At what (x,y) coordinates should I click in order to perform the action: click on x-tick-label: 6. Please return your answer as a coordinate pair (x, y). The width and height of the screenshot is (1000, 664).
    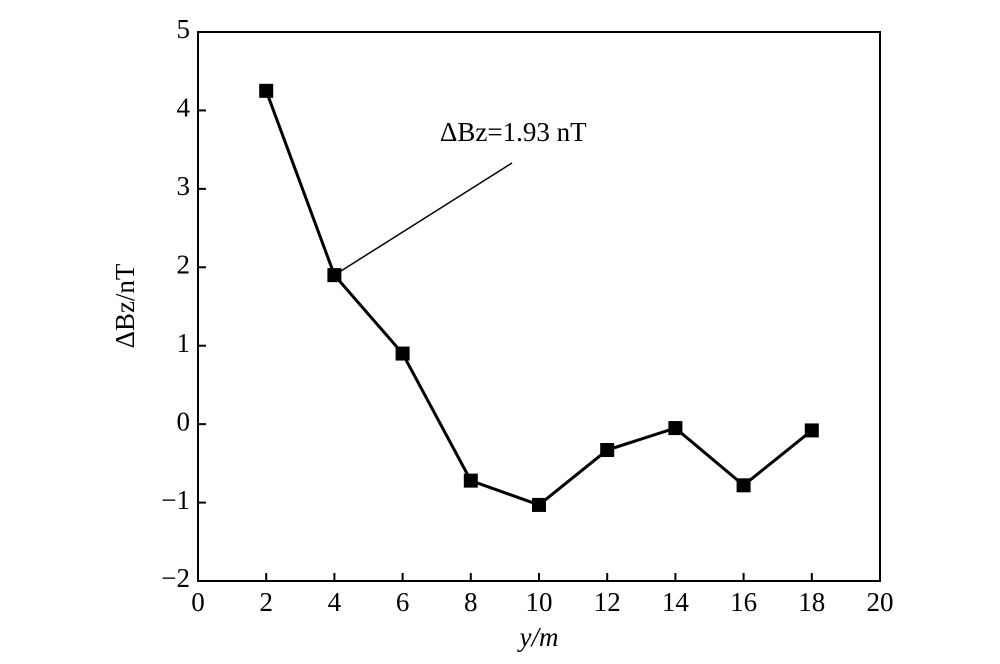
    Looking at the image, I should click on (403, 602).